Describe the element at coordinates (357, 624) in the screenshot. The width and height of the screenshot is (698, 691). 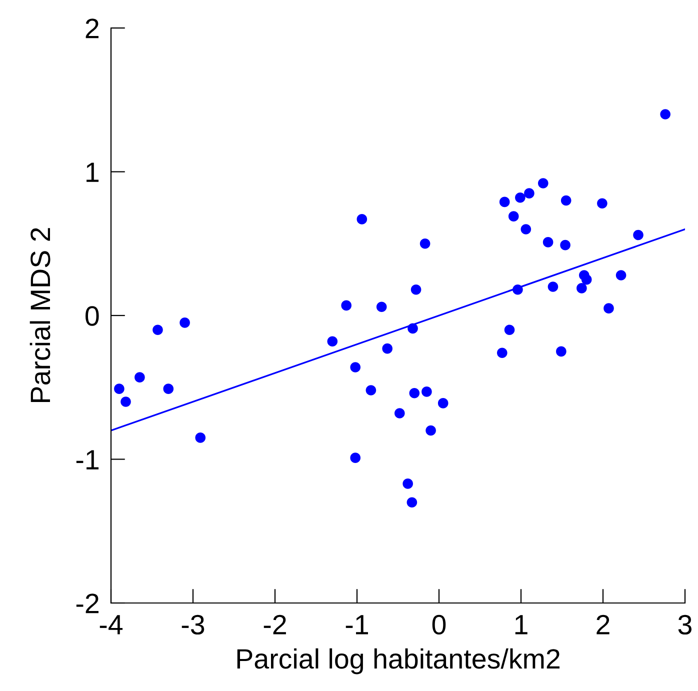
I see `x-tick-label: -1` at that location.